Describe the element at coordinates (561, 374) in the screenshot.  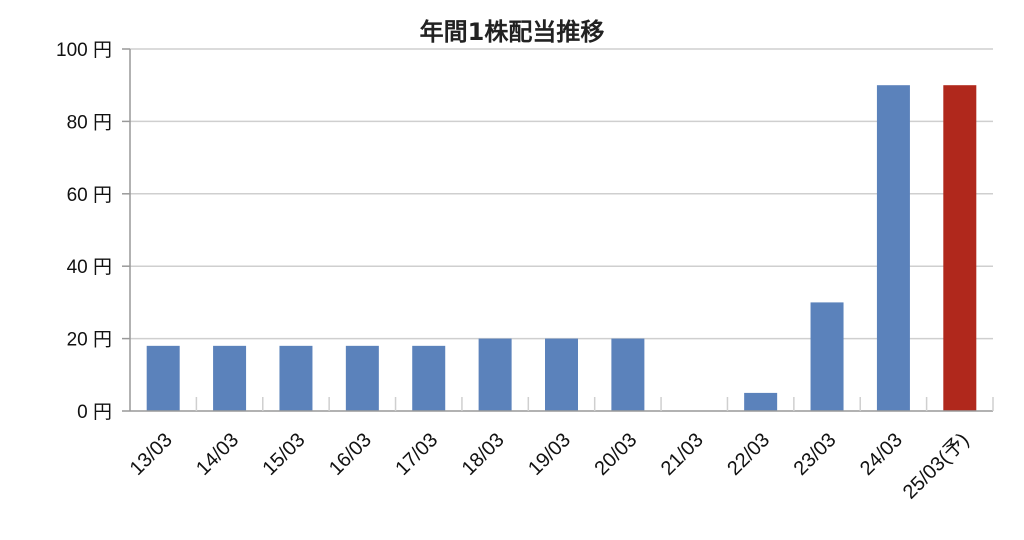
I see `bar-19/03` at that location.